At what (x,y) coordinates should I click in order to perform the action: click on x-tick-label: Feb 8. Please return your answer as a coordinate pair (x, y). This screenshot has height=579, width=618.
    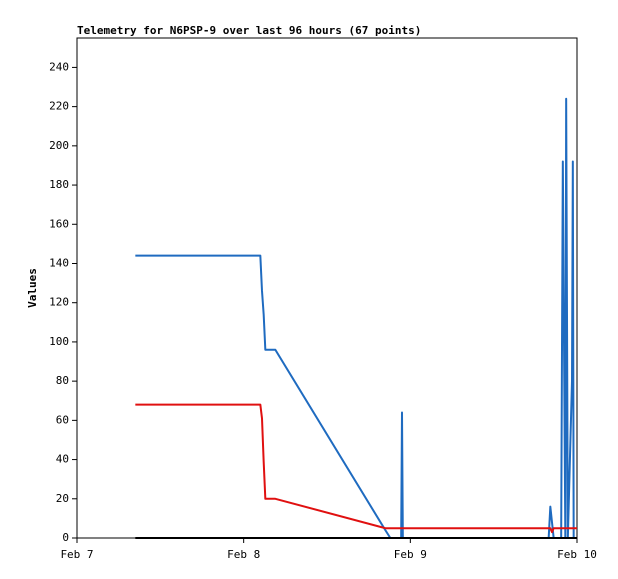
    Looking at the image, I should click on (243, 554).